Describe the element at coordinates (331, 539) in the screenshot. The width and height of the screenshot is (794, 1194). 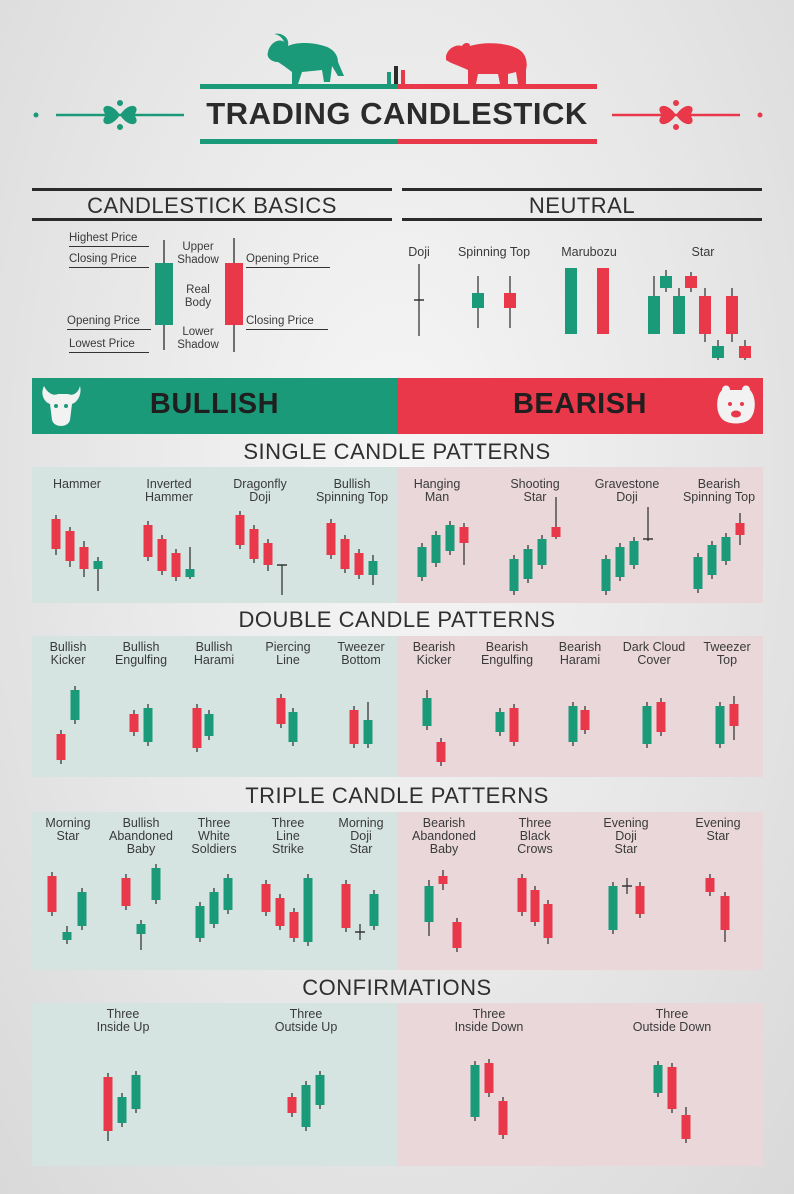
I see `bullspin-c1` at that location.